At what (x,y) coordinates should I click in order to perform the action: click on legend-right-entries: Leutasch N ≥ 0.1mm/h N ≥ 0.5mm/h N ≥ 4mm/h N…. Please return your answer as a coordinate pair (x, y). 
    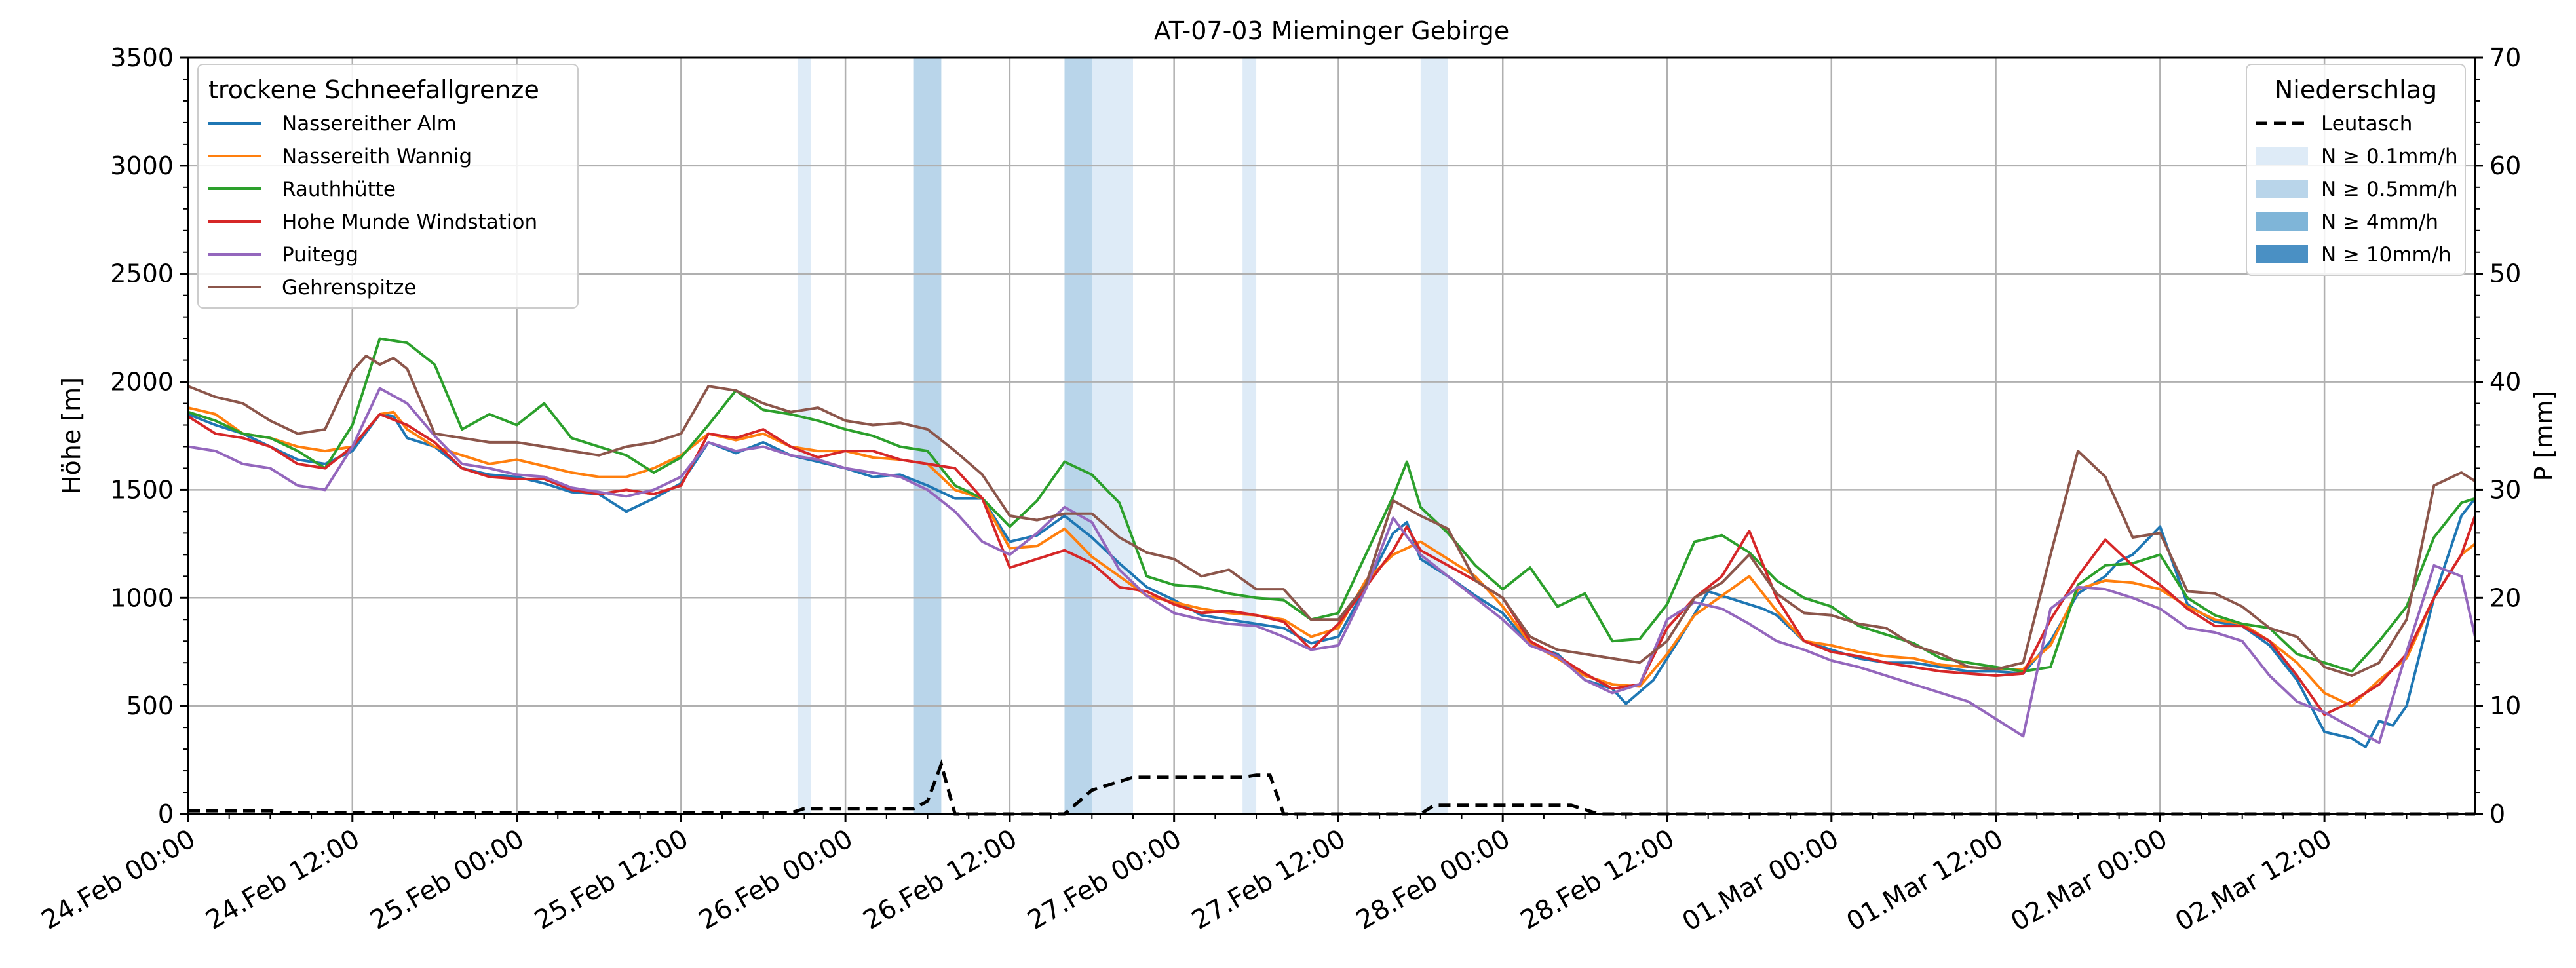
    Looking at the image, I should click on (2357, 190).